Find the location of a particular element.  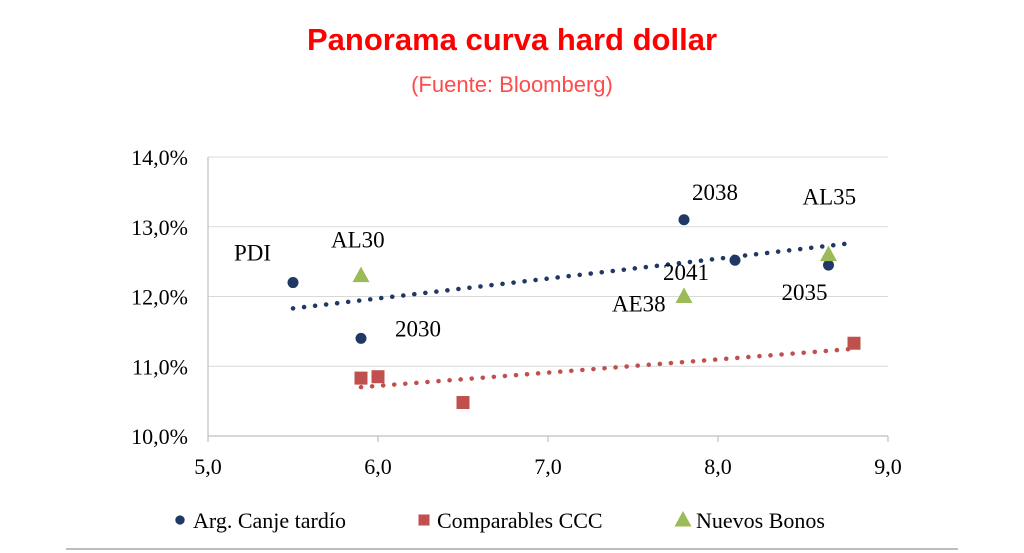

y-tick-label: 11,0% is located at coordinates (160, 366).